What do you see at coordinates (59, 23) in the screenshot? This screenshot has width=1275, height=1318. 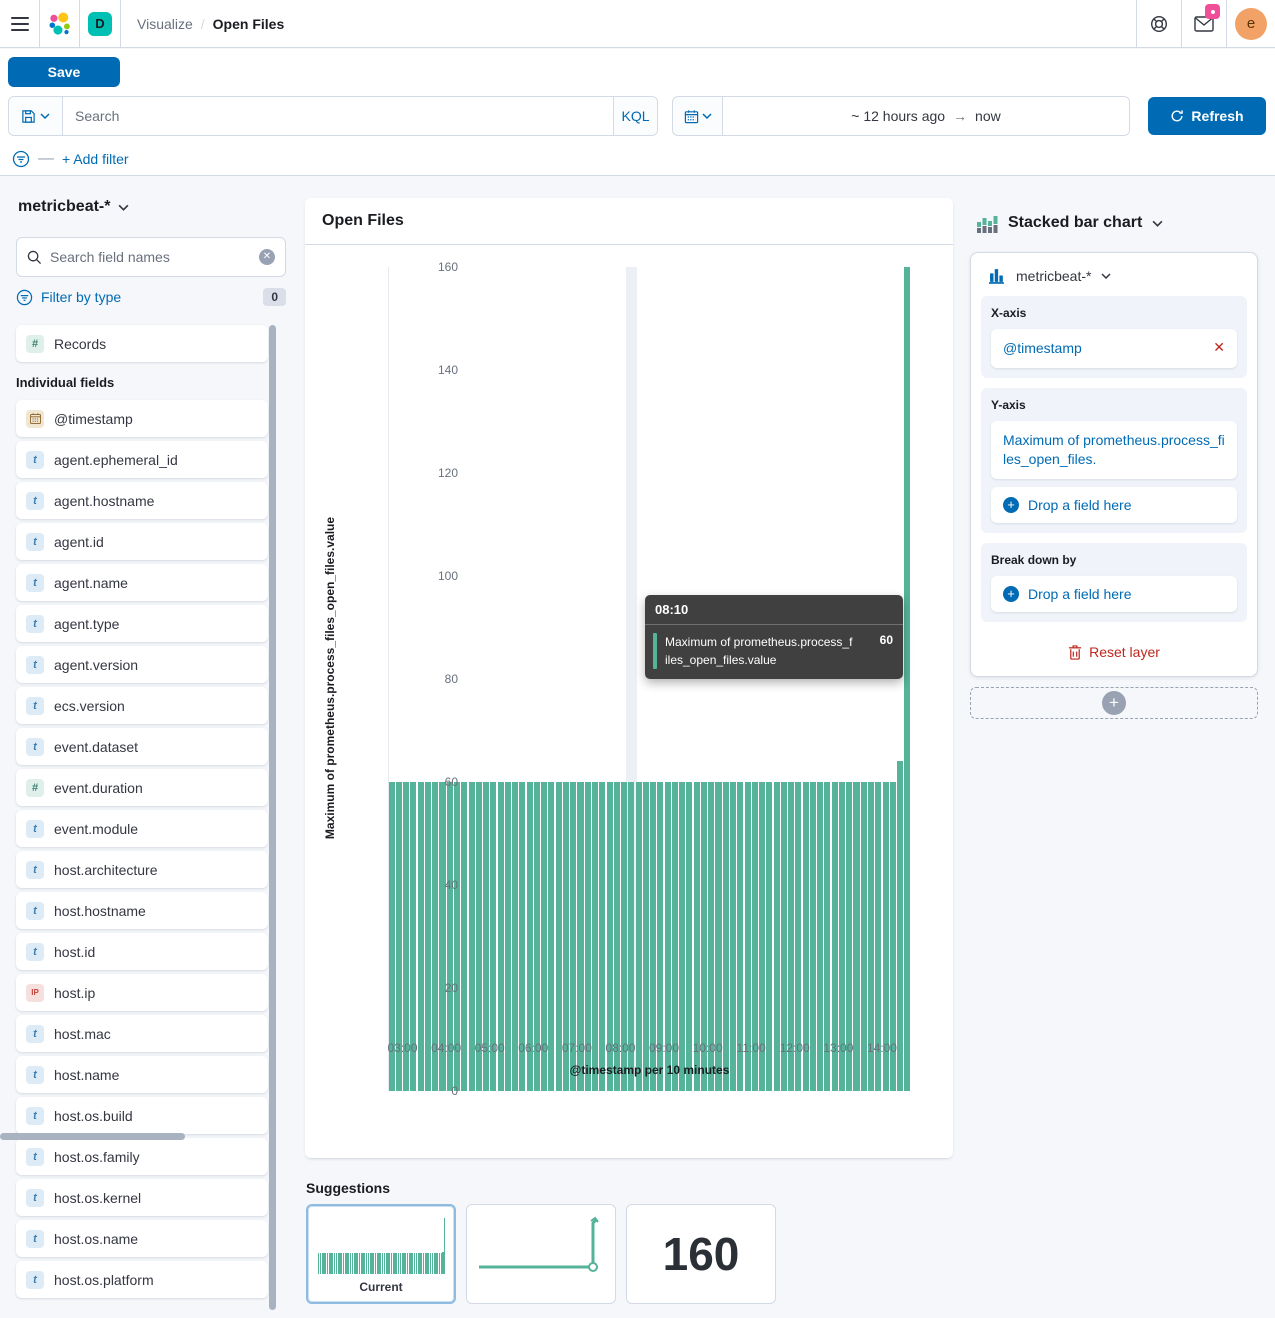 I see `elastic-home-button` at bounding box center [59, 23].